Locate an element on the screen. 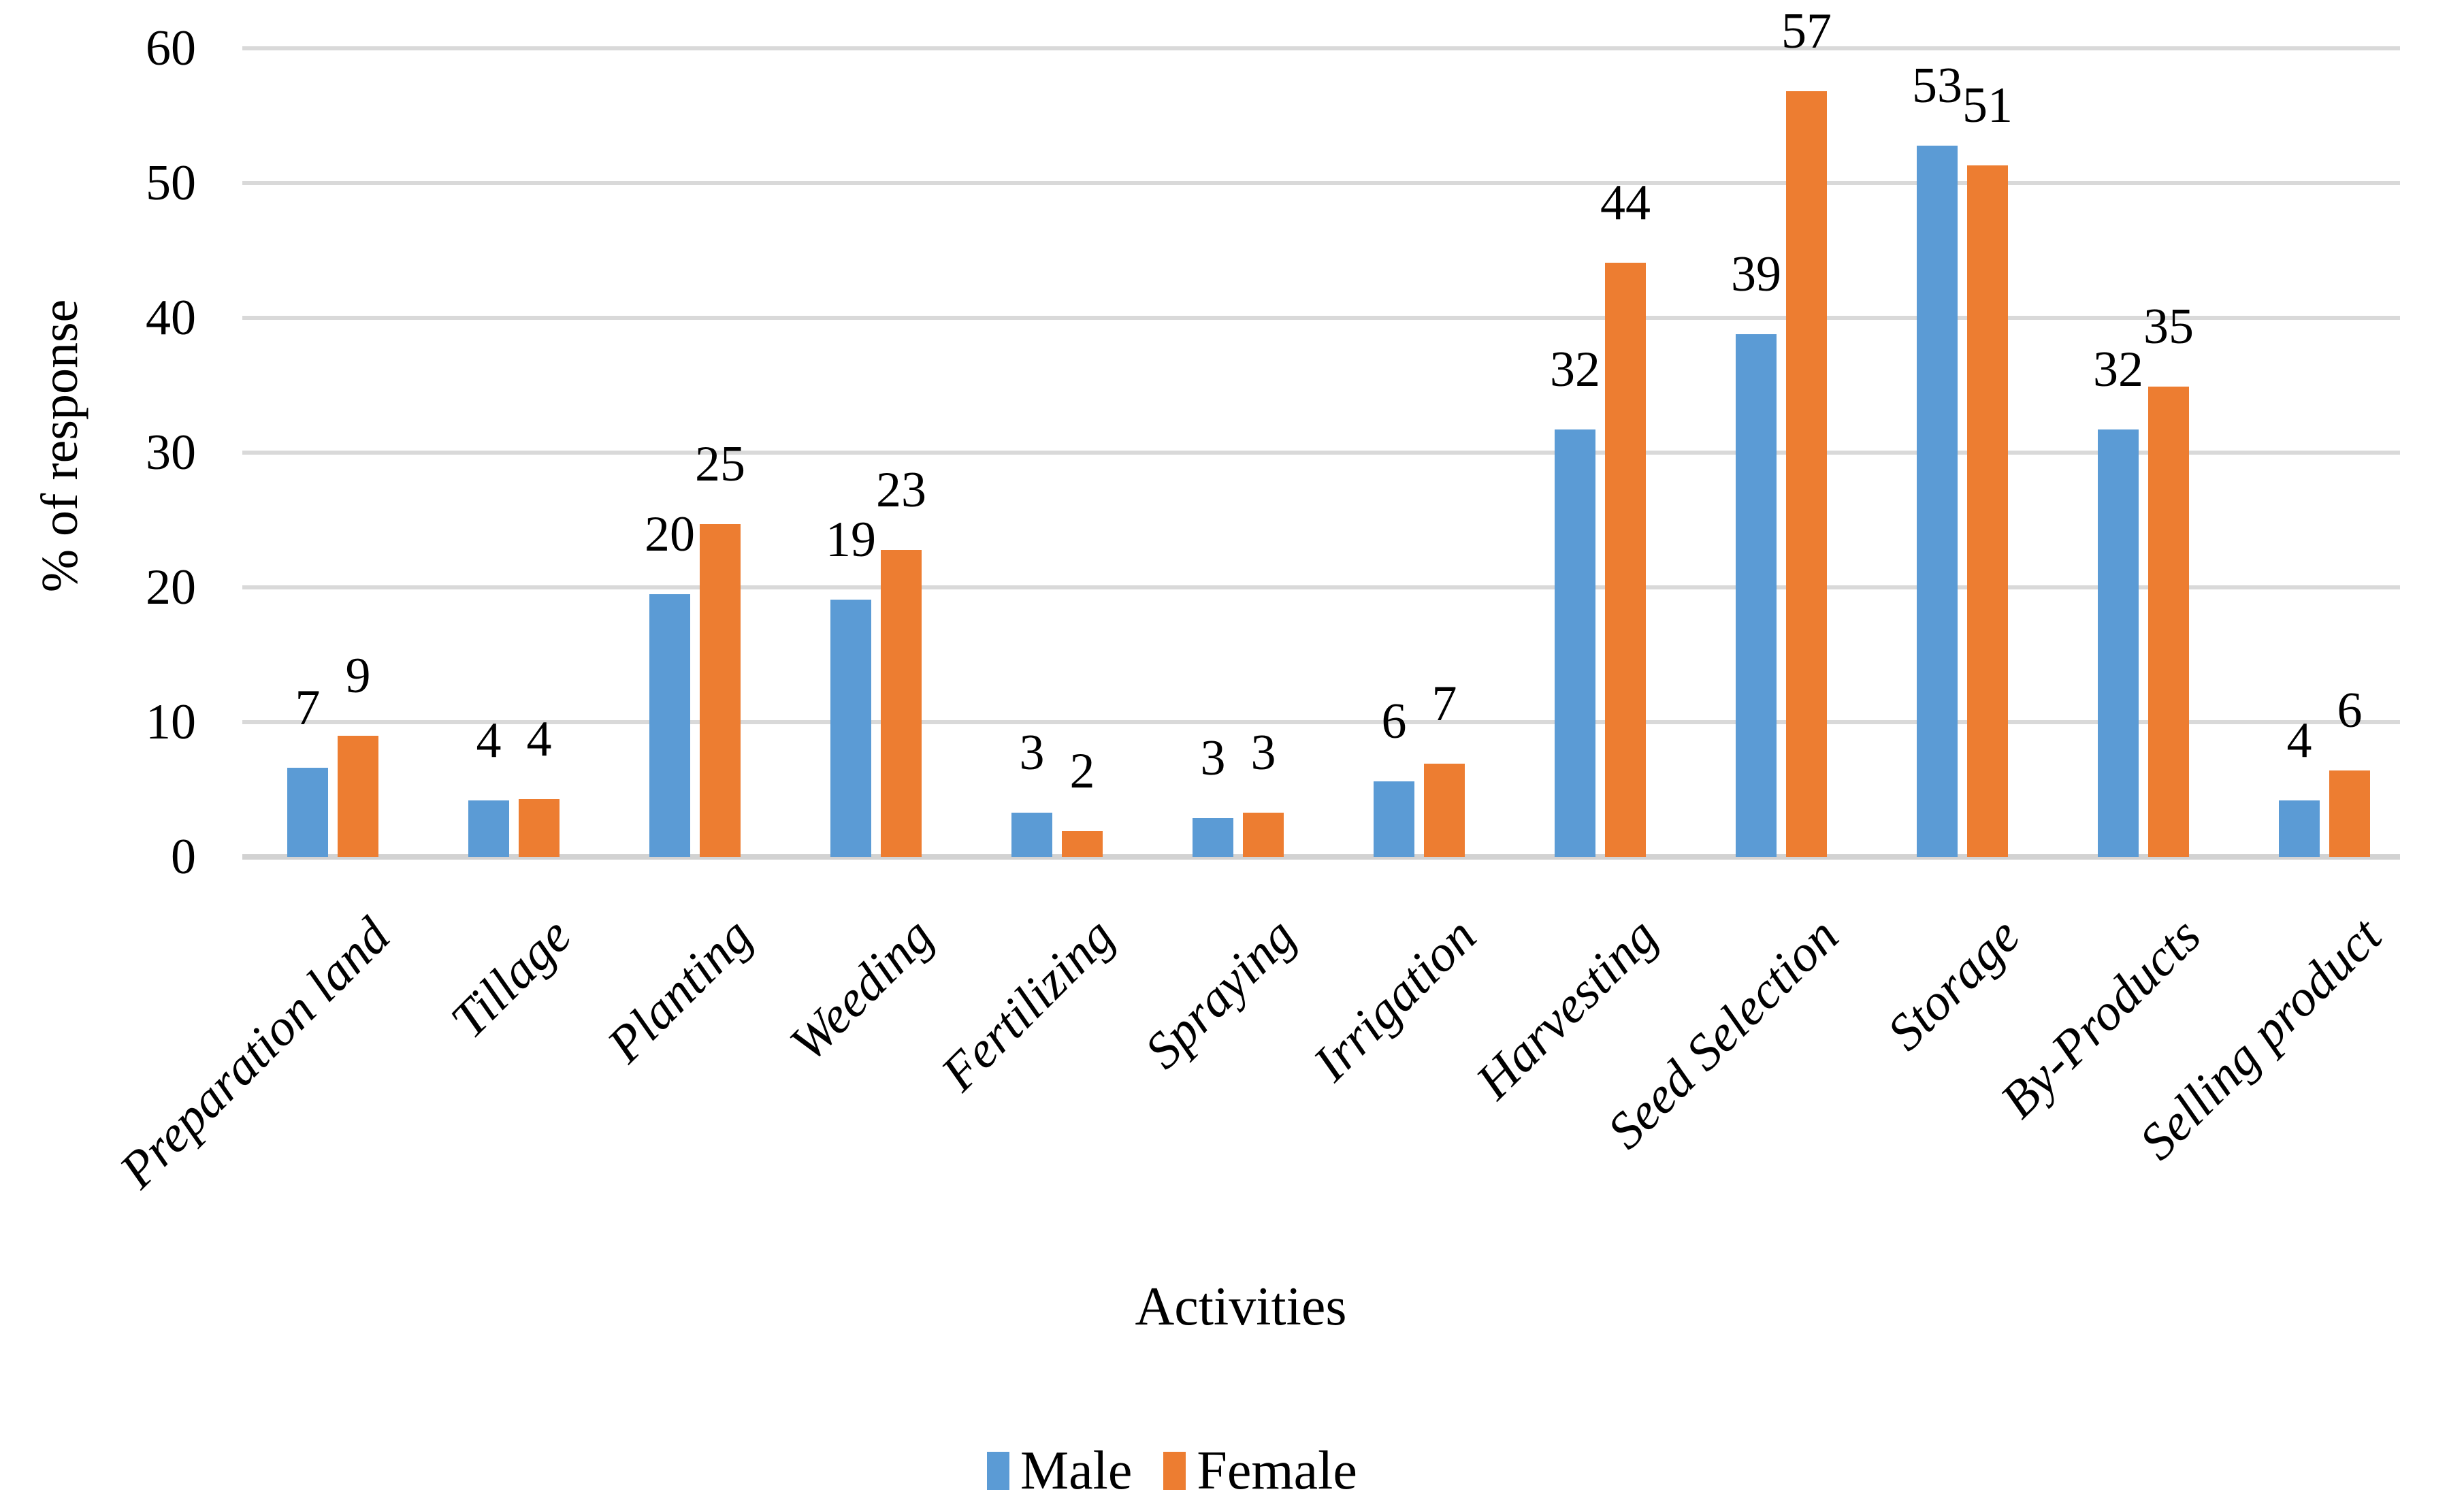 This screenshot has width=2464, height=1511. bar-value-label-female-4: 2 is located at coordinates (1082, 771).